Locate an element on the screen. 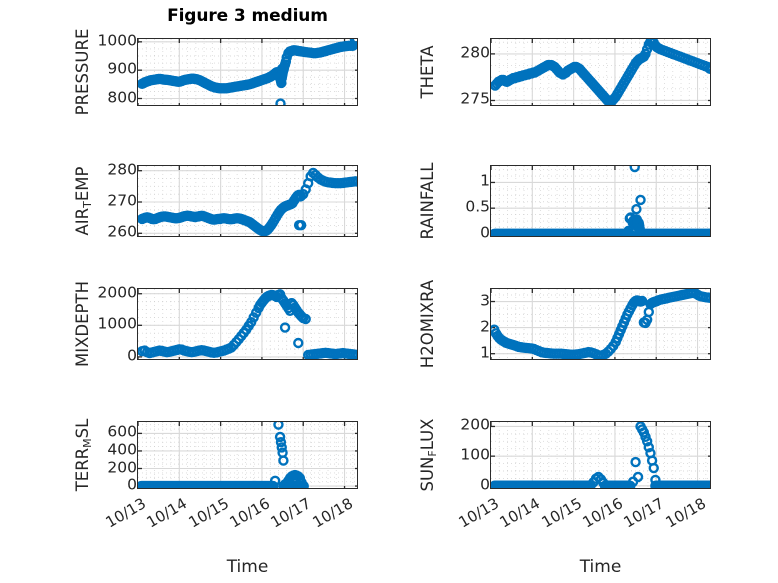 This screenshot has height=583, width=778. y-tick-label: 270 is located at coordinates (122, 200).